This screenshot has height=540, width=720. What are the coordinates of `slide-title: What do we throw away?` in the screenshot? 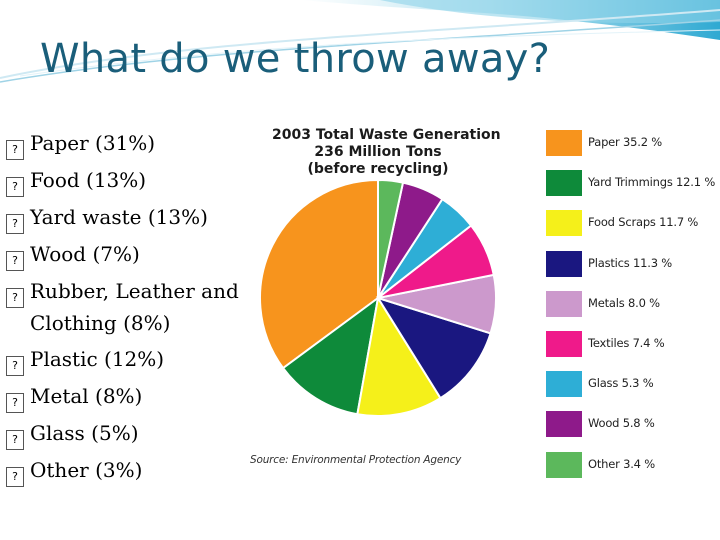 It's located at (295, 59).